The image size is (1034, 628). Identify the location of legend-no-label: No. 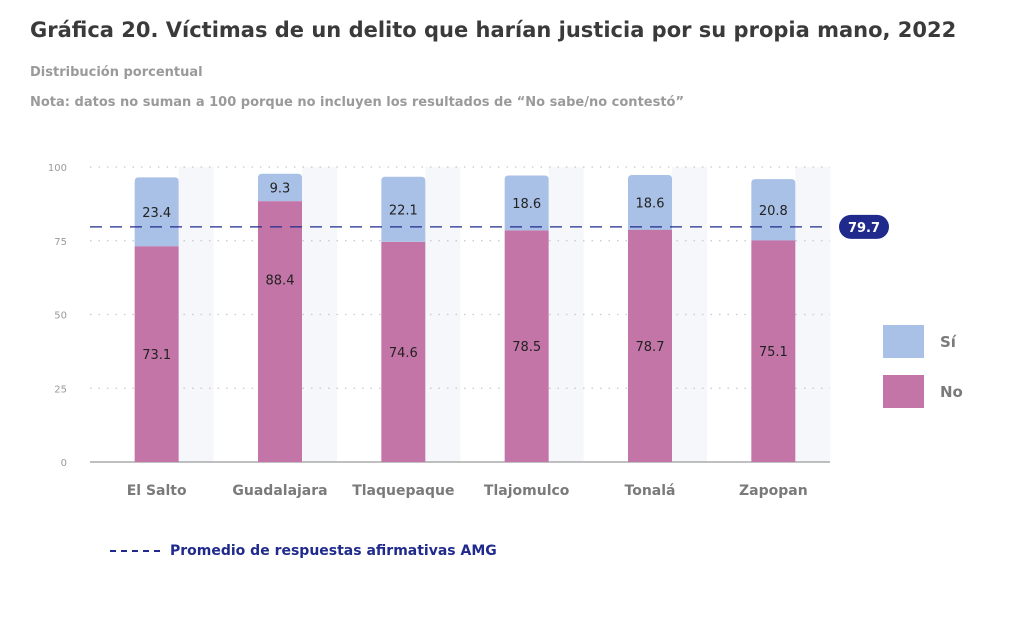
(951, 392).